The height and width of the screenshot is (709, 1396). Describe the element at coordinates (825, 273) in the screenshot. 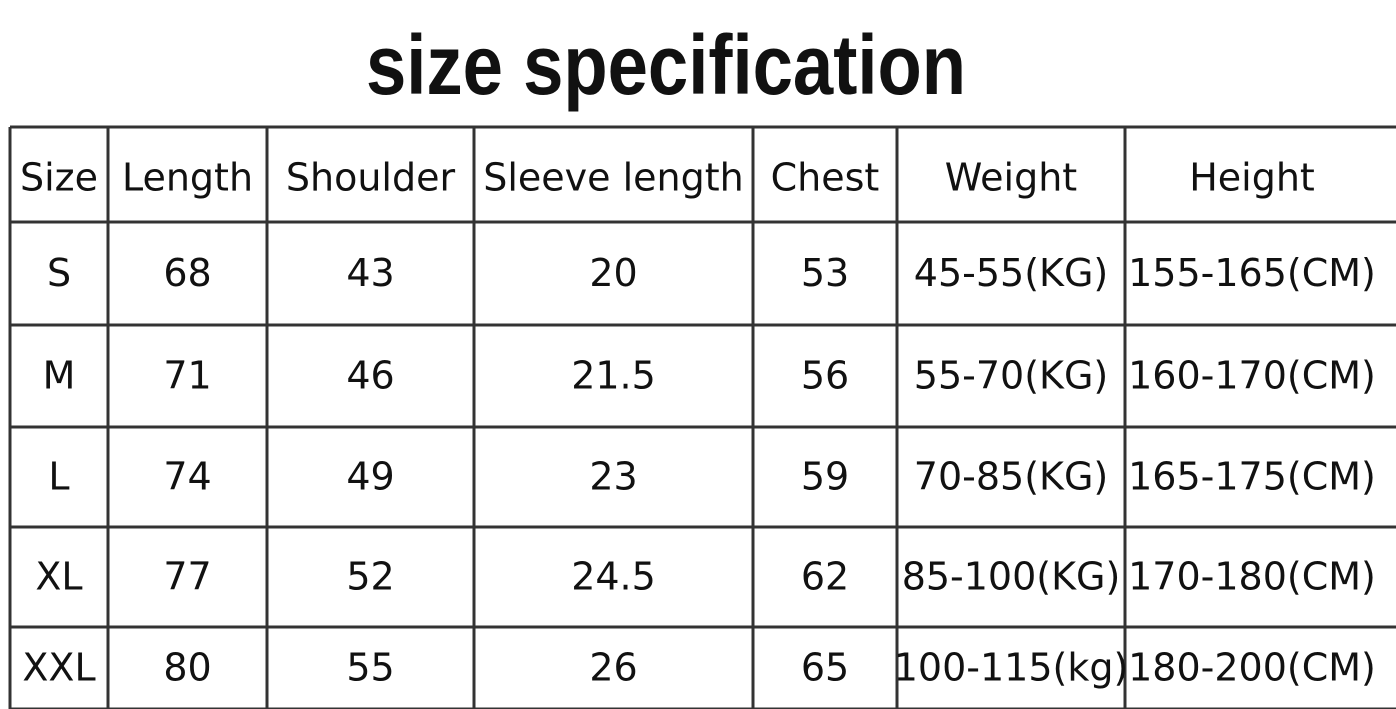

I see `cell: 53` at that location.